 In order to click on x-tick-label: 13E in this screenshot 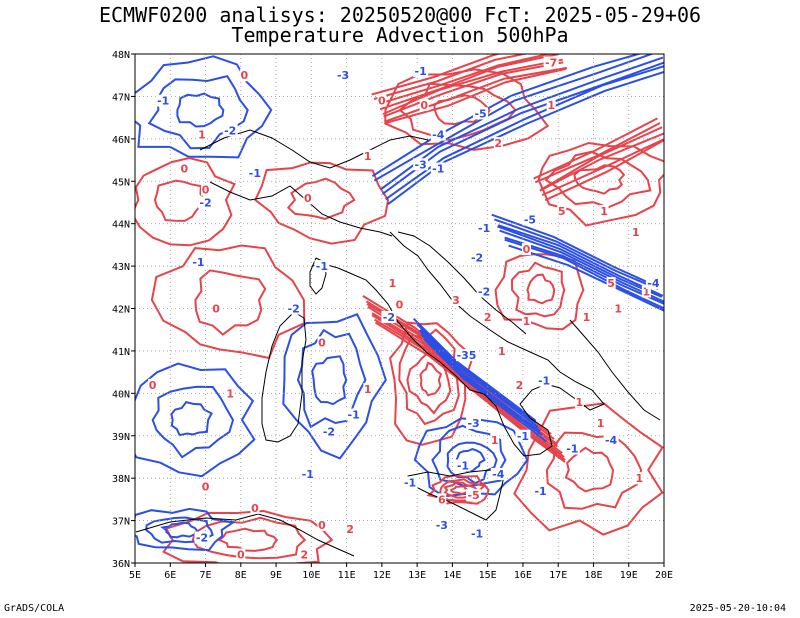, I will do `click(417, 575)`.